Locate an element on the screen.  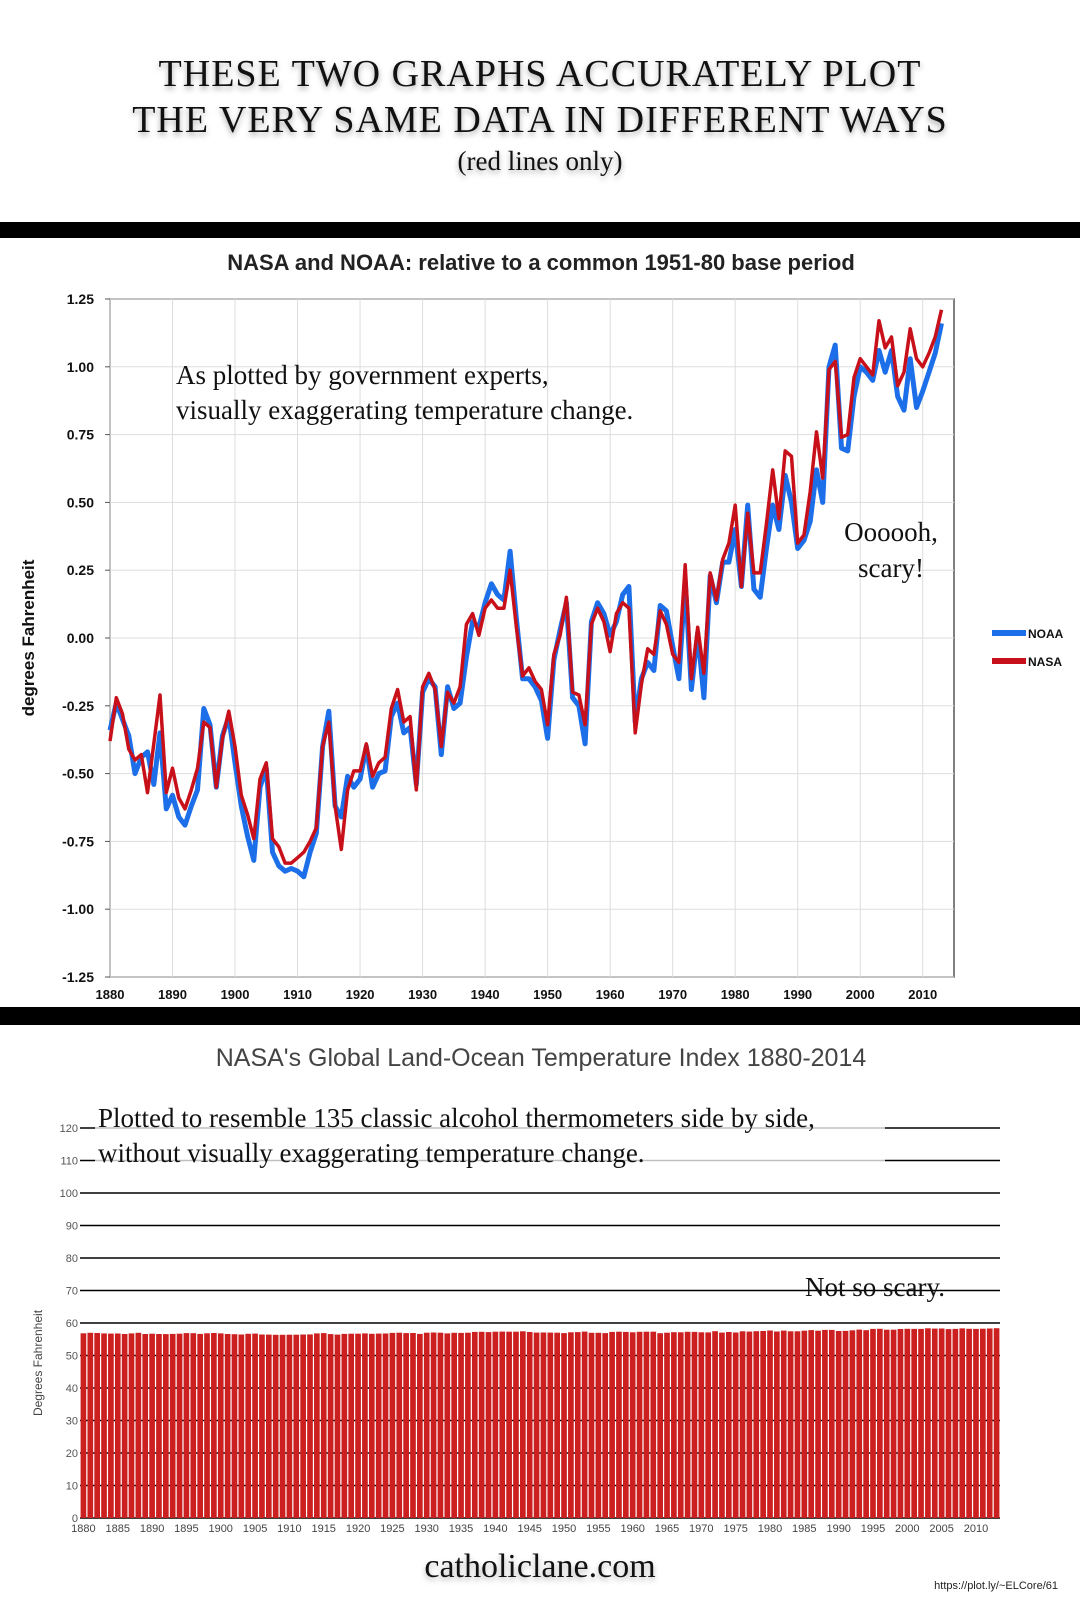
headline-line-3: (red lines only) is located at coordinates (540, 161).